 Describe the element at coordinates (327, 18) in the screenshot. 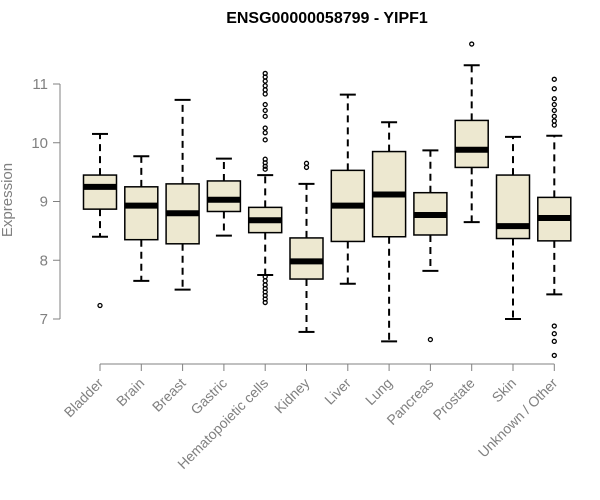

I see `chart-title: ENSG00000058799 - YIPF1` at that location.